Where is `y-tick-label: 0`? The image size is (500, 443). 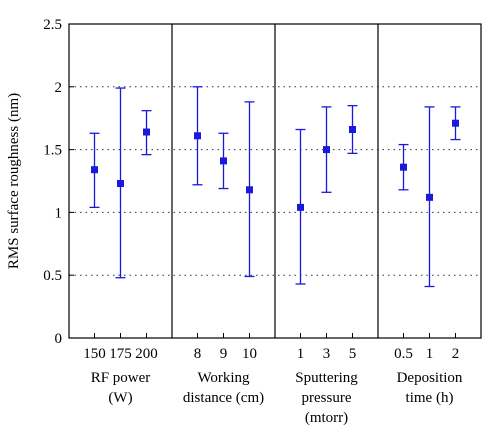 y-tick-label: 0 is located at coordinates (59, 339).